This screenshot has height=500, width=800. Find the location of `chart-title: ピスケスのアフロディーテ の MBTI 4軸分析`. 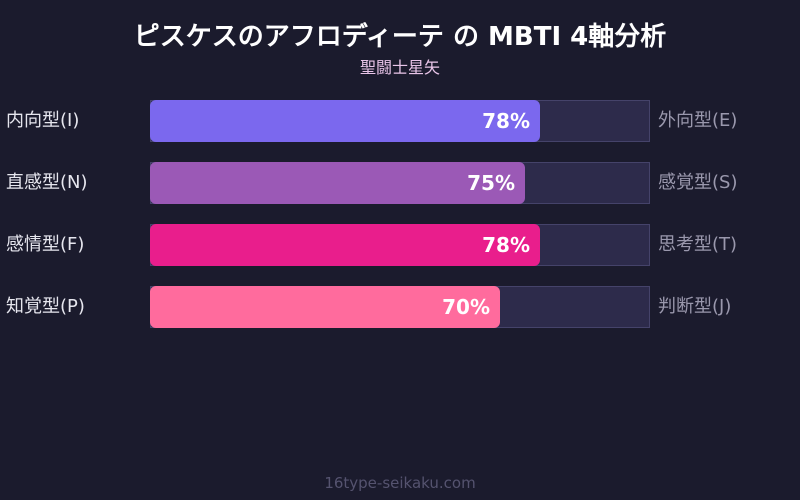

chart-title: ピスケスのアフロディーテ の MBTI 4軸分析 is located at coordinates (400, 37).